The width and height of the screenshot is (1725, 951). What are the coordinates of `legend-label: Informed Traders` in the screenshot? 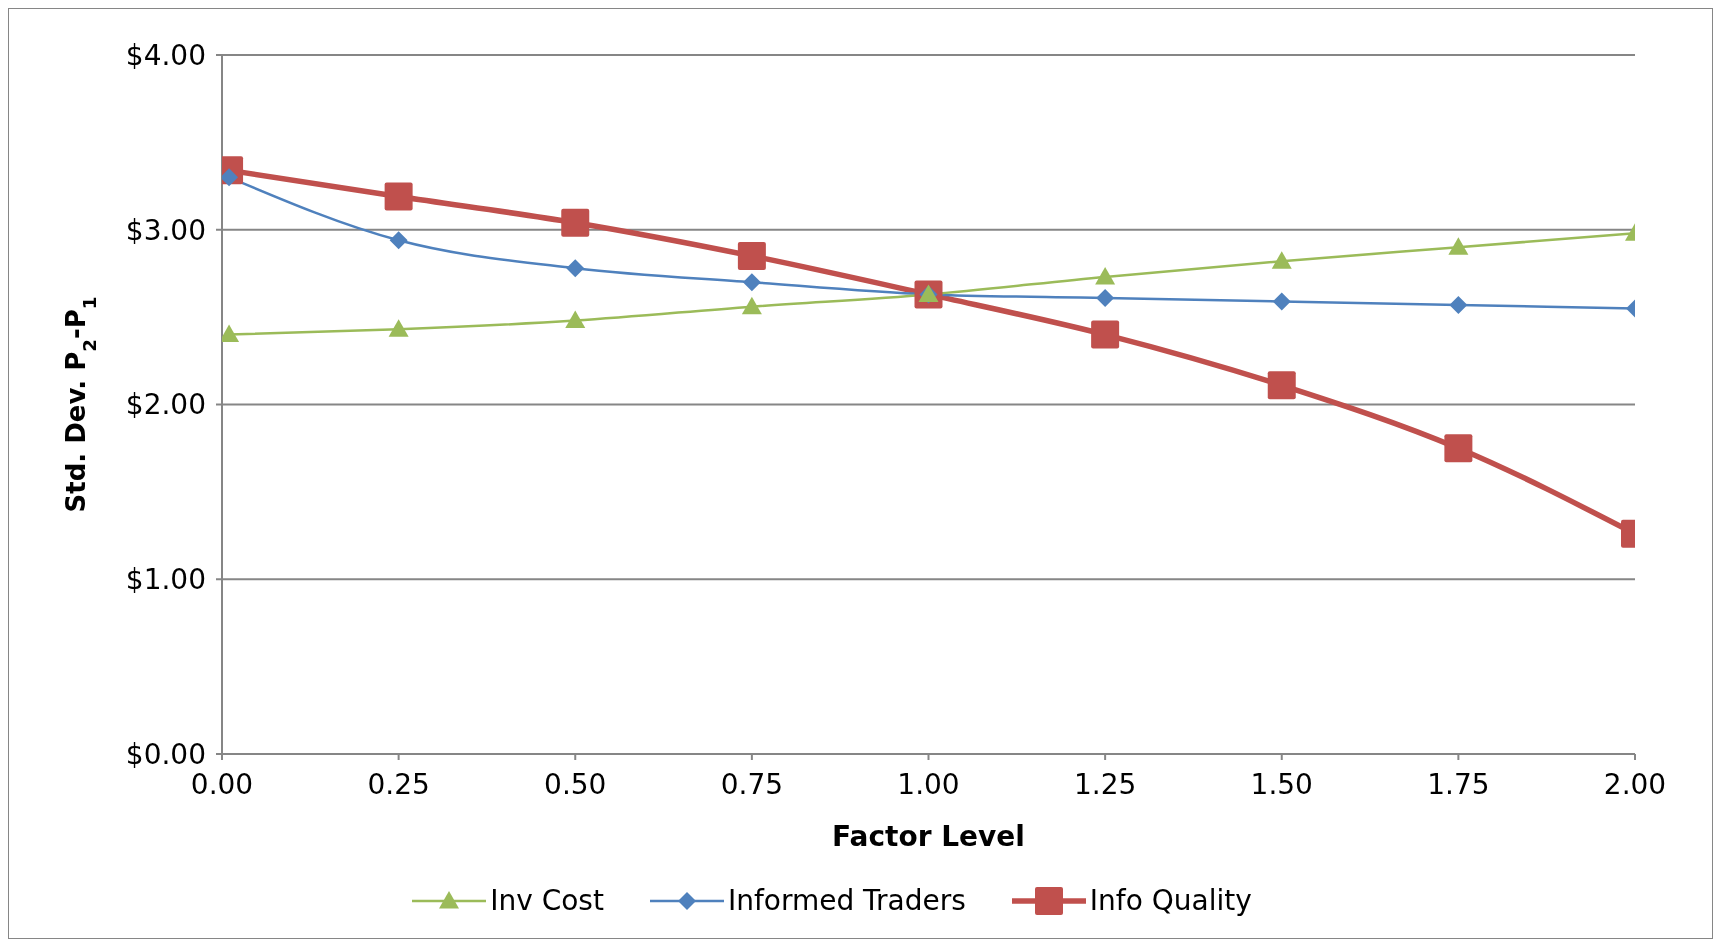 It's located at (846, 900).